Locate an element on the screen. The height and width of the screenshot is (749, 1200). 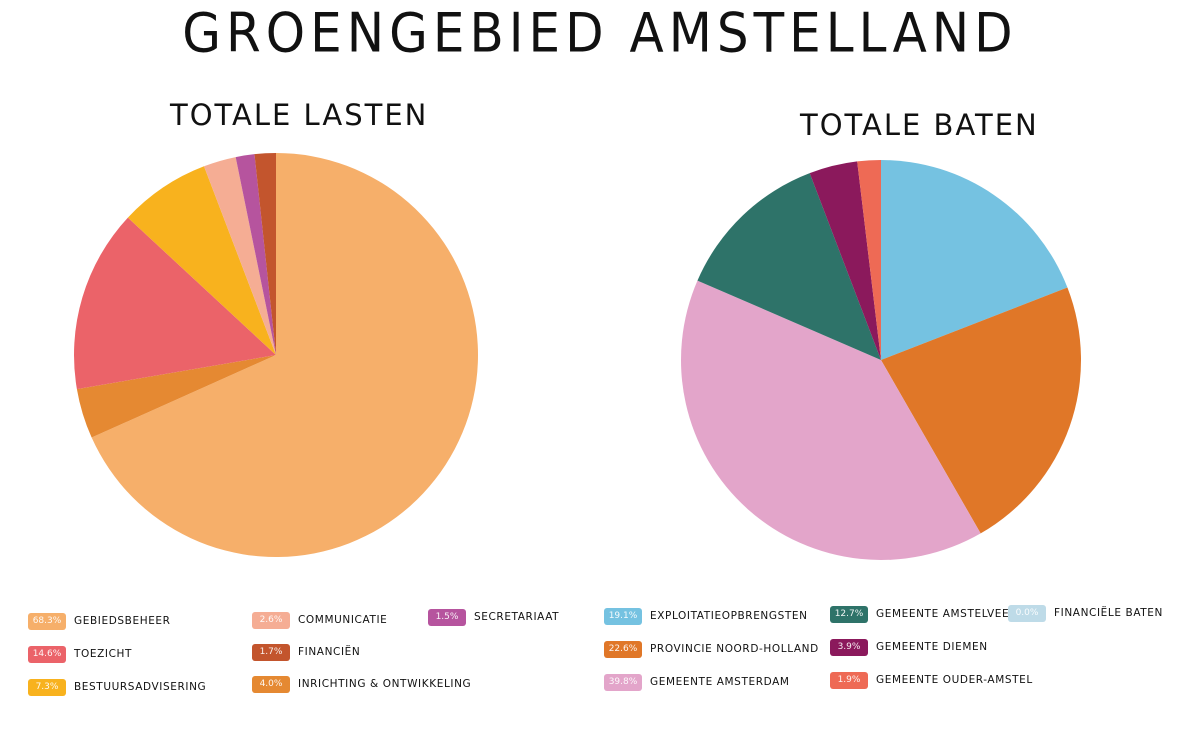
legend-item-gemeente-amstelveen: 12.7% GEMEENTE AMSTELVEEN is located at coordinates (924, 614).